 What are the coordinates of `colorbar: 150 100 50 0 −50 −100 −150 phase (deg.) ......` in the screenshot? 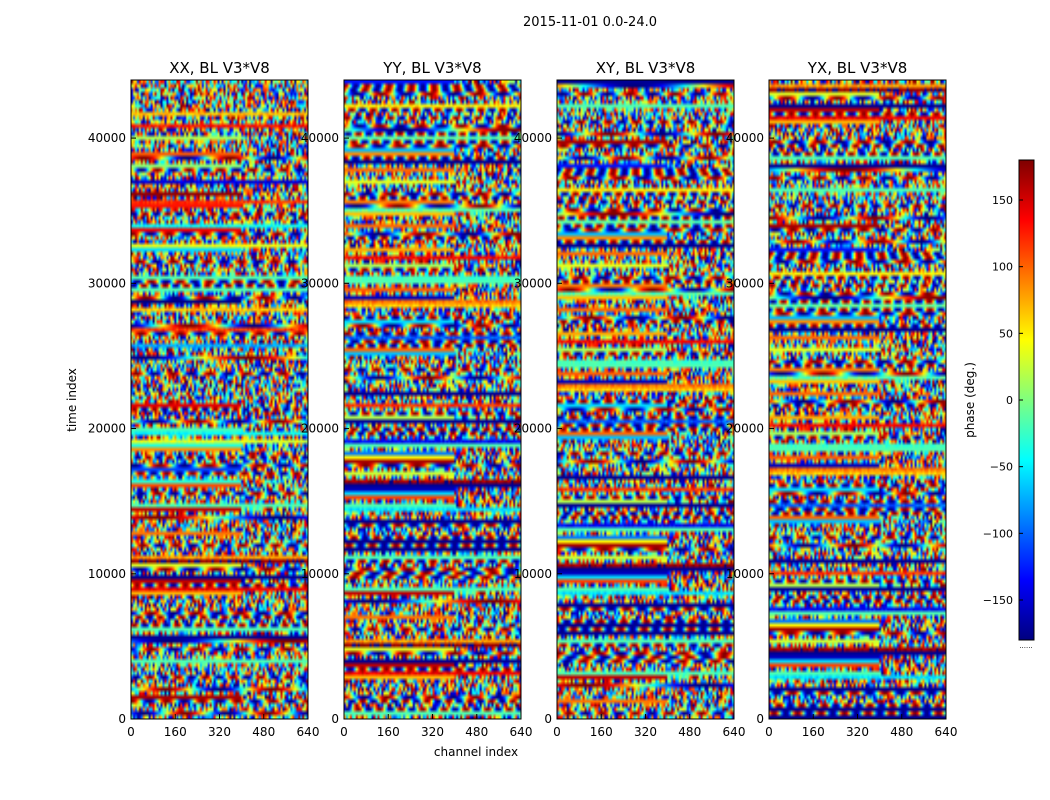 It's located at (999, 404).